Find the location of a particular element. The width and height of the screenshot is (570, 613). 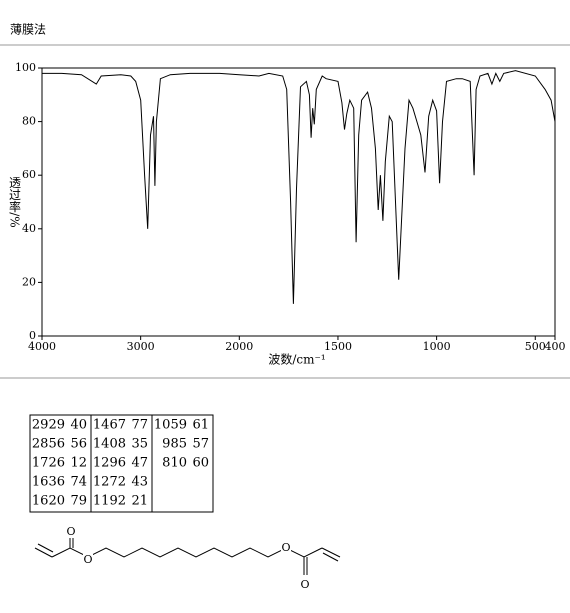

peak-wavenumber: 2856 is located at coordinates (48, 444).